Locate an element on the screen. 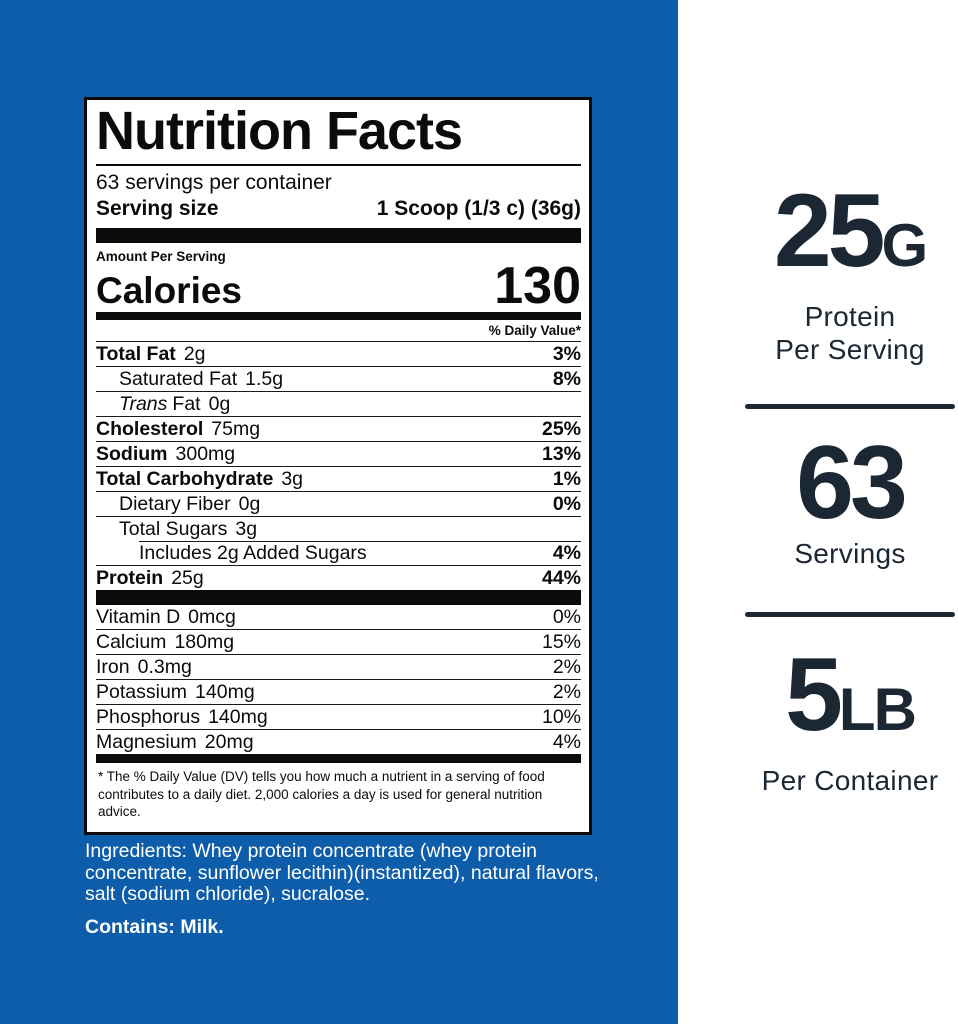 Image resolution: width=958 pixels, height=1024 pixels. calories-value: 130 is located at coordinates (537, 286).